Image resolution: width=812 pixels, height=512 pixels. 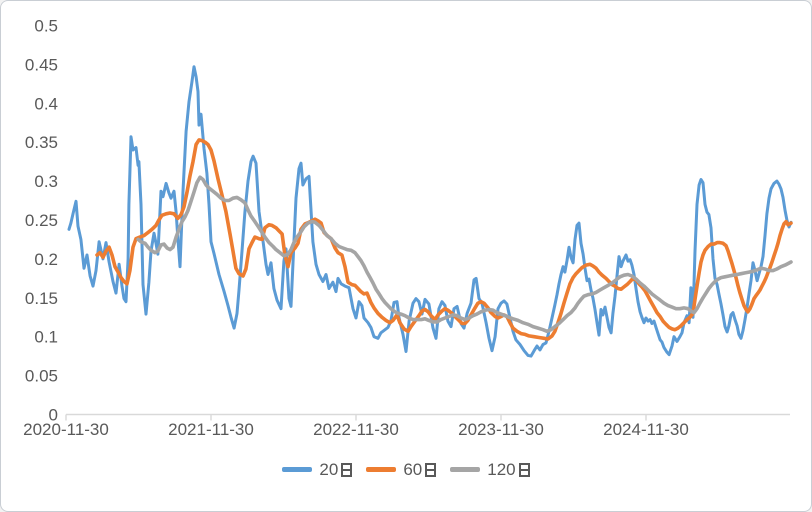 What do you see at coordinates (401, 469) in the screenshot?
I see `legend-item-60d: 60` at bounding box center [401, 469].